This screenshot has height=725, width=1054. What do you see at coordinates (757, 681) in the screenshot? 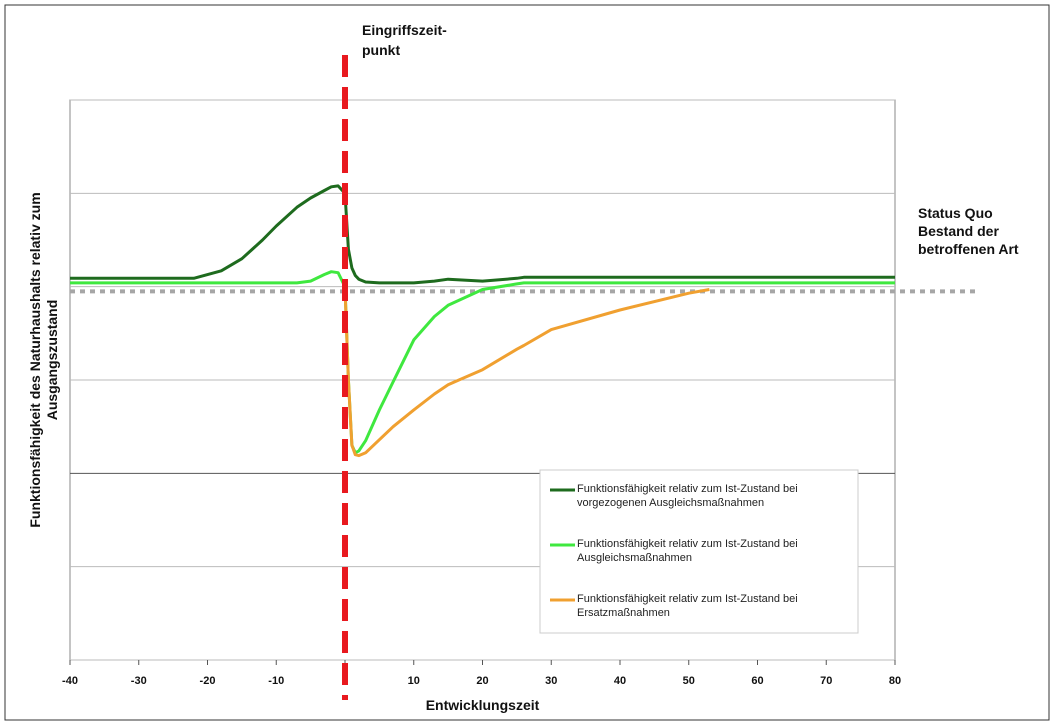
I see `x-tick-label: 60` at bounding box center [757, 681].